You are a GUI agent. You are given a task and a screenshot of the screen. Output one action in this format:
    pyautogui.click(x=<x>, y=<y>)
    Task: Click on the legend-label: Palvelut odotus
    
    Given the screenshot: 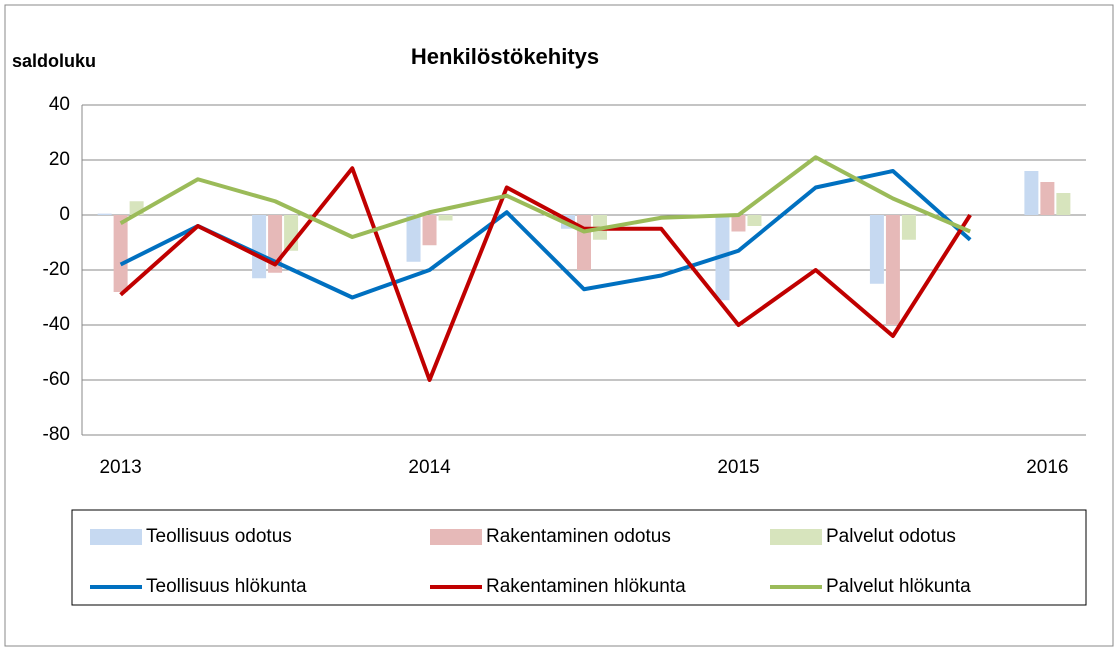 What is the action you would take?
    pyautogui.click(x=891, y=536)
    